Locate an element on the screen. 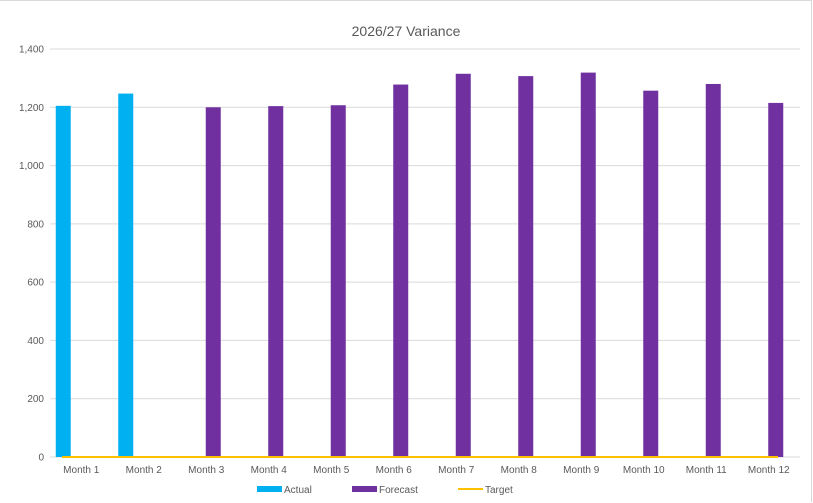 Image resolution: width=813 pixels, height=503 pixels. legend-swatch-forecast is located at coordinates (364, 489).